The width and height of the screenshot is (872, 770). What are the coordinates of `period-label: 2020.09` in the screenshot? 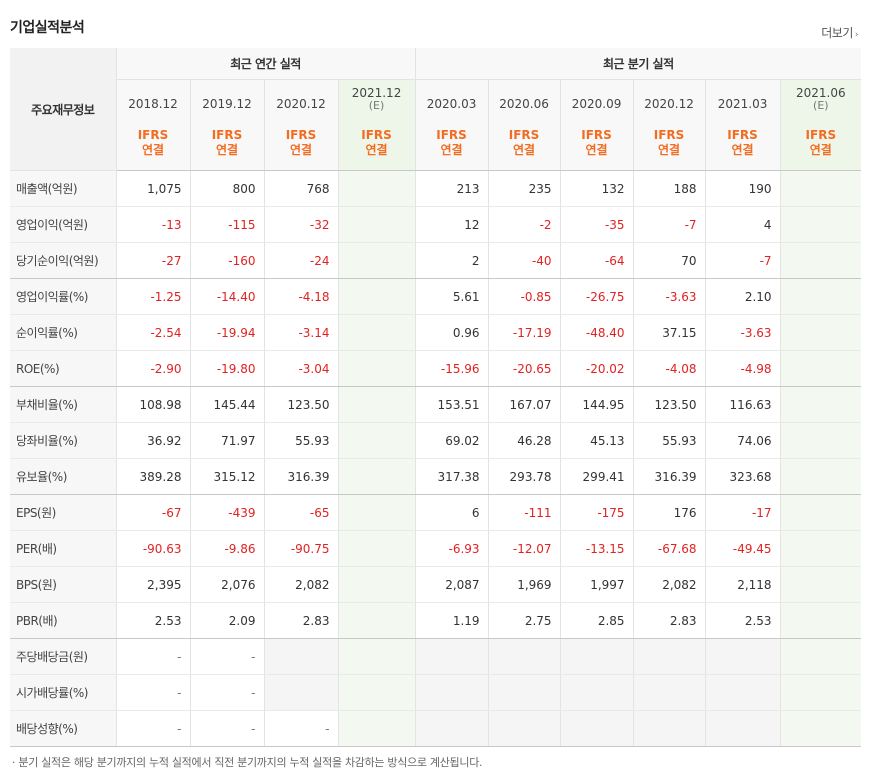 It's located at (596, 104).